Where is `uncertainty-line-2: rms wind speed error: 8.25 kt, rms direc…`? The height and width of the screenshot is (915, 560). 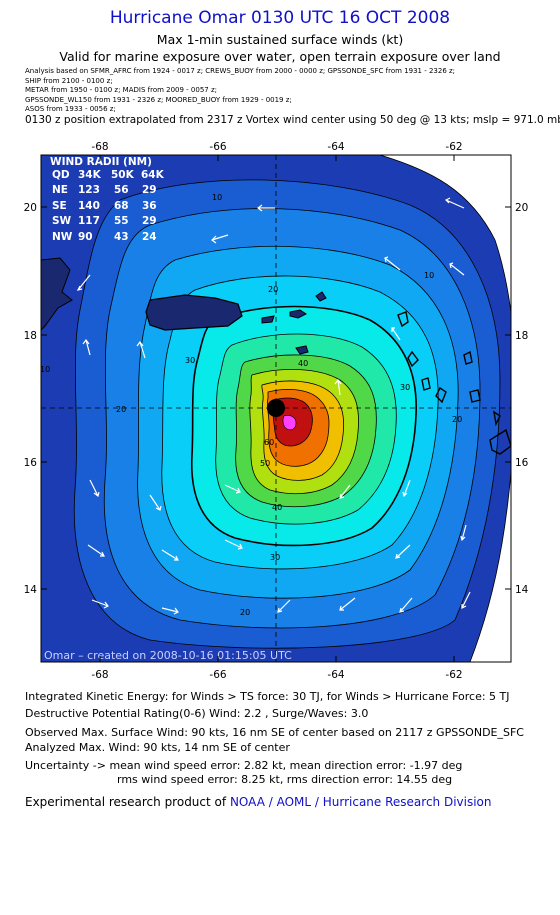
uncertainty-line-2: rms wind speed error: 8.25 kt, rms direc… is located at coordinates (285, 779).